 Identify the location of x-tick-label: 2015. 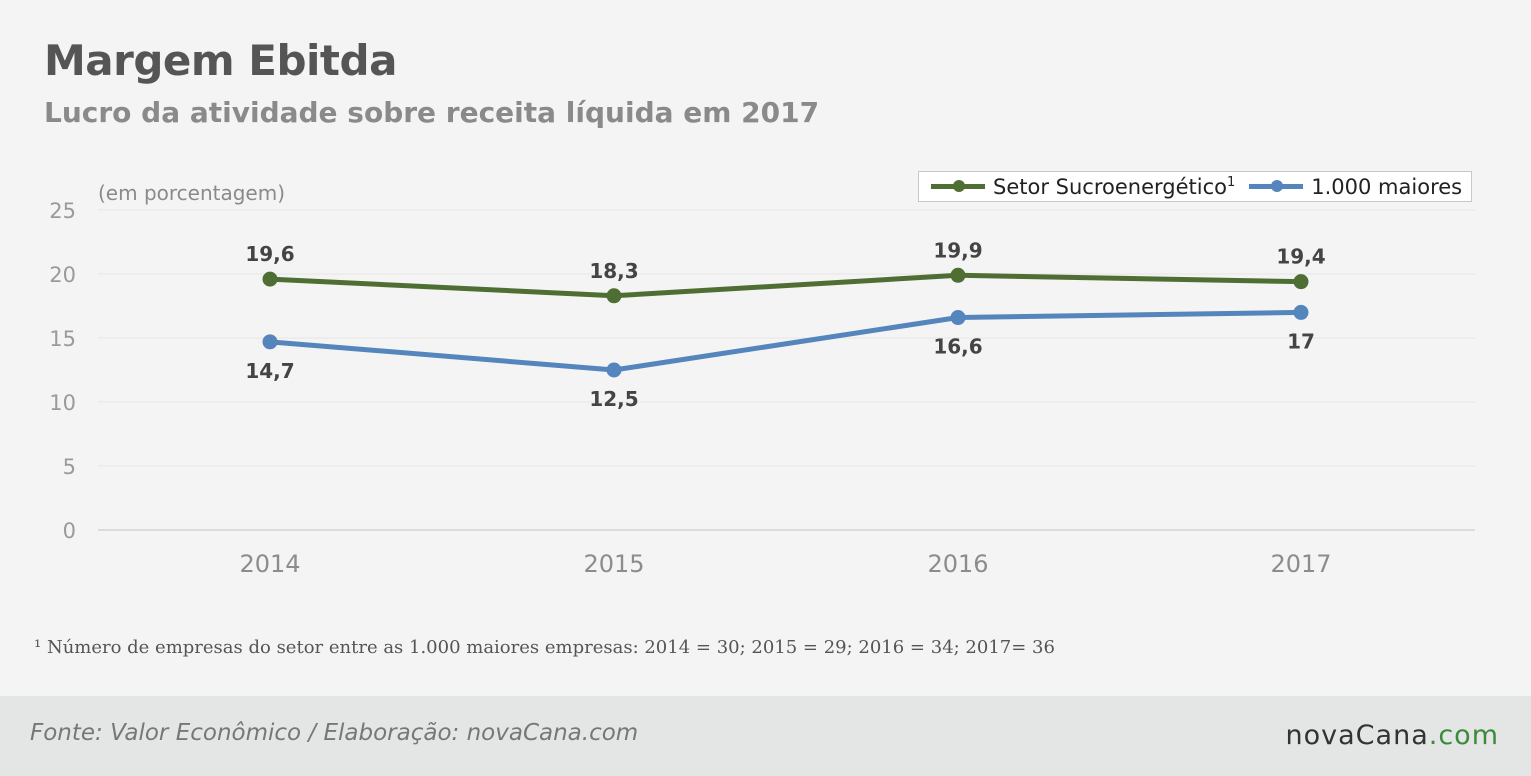
(613, 564).